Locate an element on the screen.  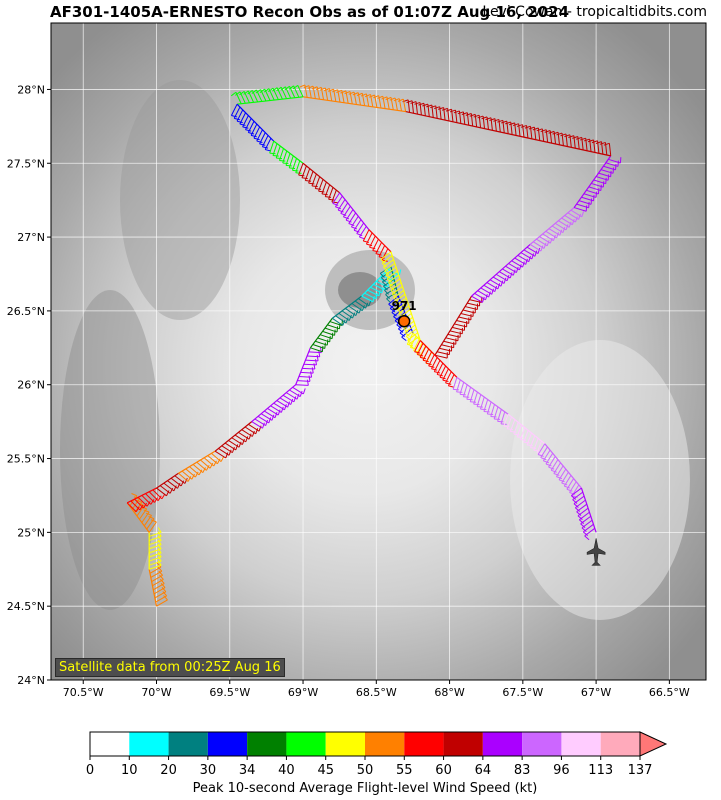
colorbar-tick-label: 40 is located at coordinates (286, 770).